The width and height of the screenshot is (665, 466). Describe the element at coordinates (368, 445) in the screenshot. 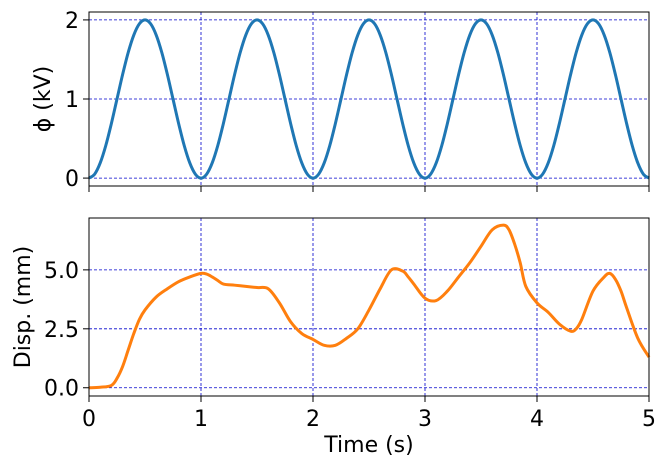

I see `x-axis-label: Time (s)` at that location.